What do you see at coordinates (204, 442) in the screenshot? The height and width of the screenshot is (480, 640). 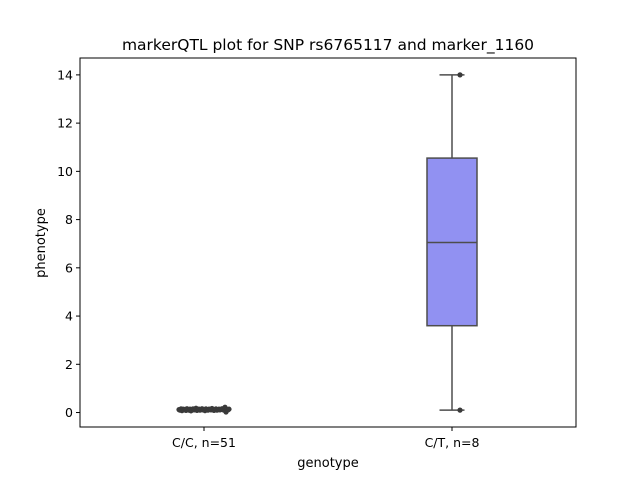 I see `x-tick-label: C/C, n=51` at bounding box center [204, 442].